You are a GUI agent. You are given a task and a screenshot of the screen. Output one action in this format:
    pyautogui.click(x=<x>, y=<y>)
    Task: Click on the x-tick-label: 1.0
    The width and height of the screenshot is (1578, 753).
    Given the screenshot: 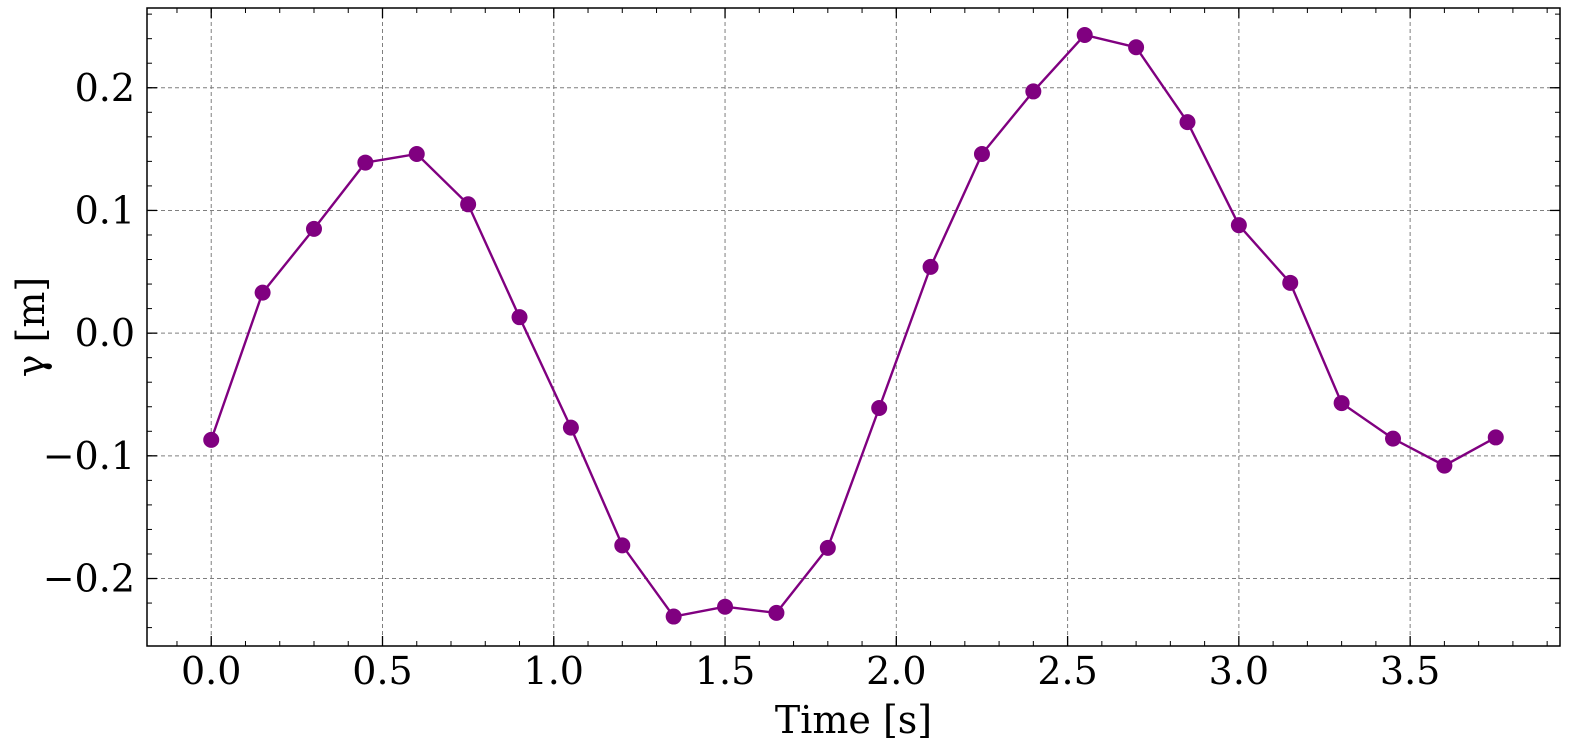 What is the action you would take?
    pyautogui.click(x=554, y=671)
    